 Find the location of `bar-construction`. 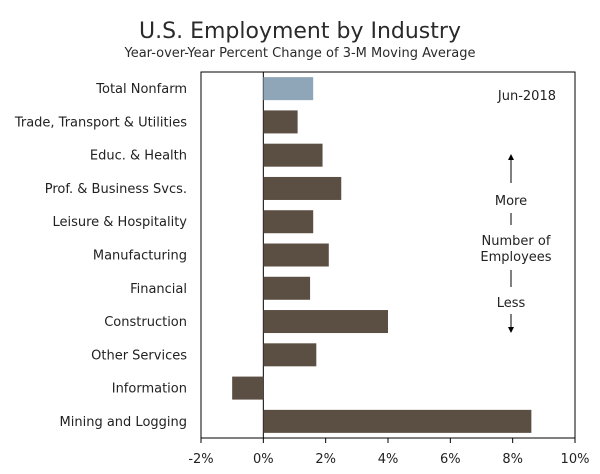

bar-construction is located at coordinates (325, 322).